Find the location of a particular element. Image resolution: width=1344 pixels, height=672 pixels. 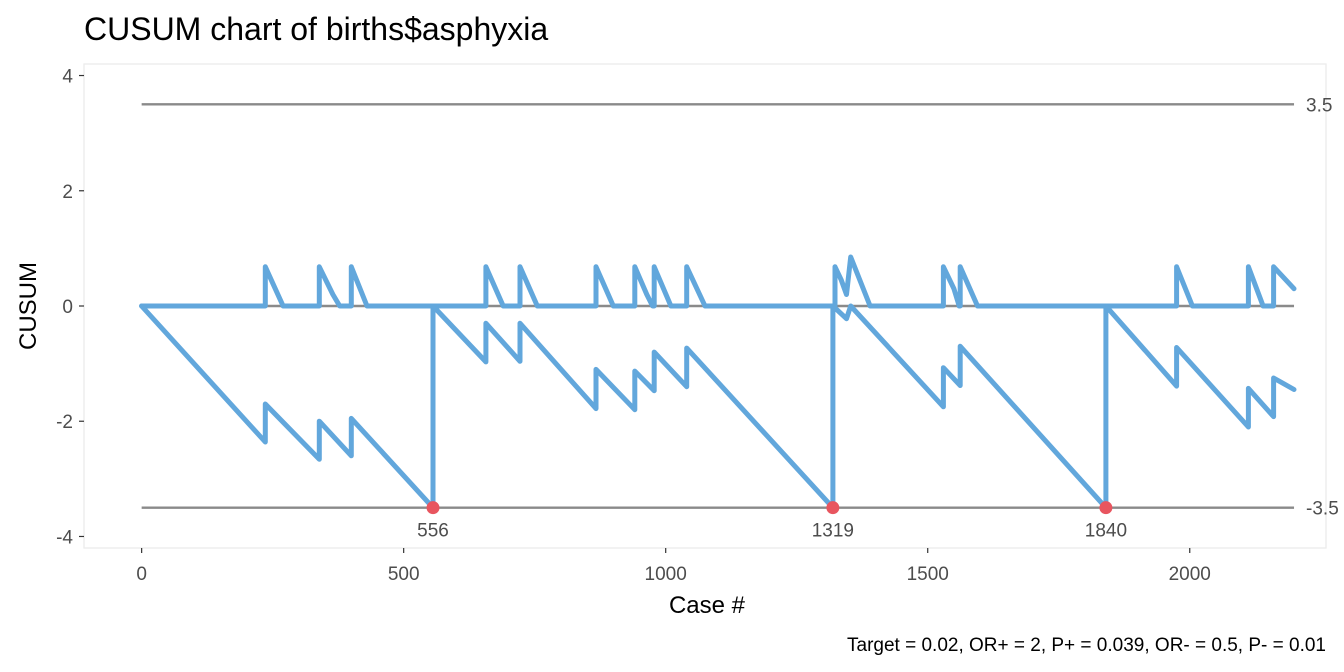

y-tick-label: -2 is located at coordinates (64, 422).